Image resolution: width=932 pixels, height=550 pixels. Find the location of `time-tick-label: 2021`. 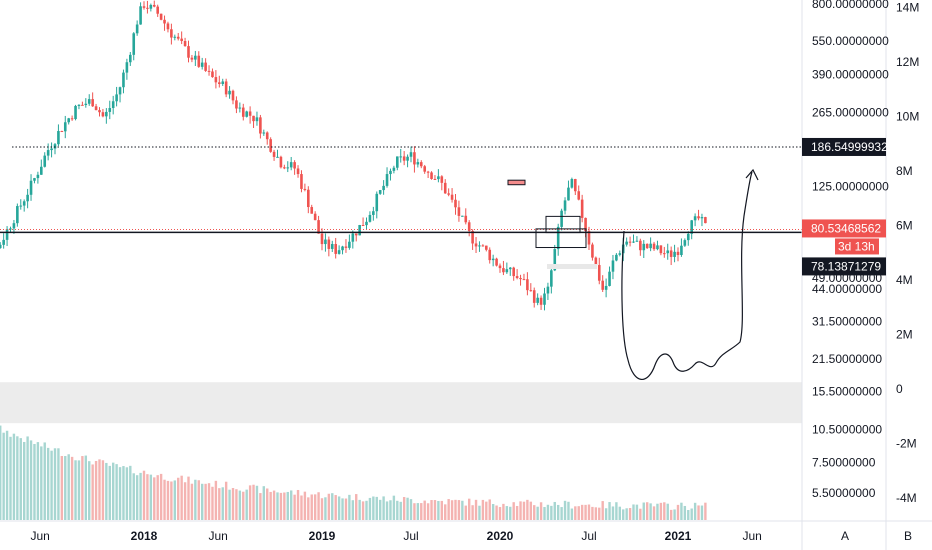

time-tick-label: 2021 is located at coordinates (678, 536).